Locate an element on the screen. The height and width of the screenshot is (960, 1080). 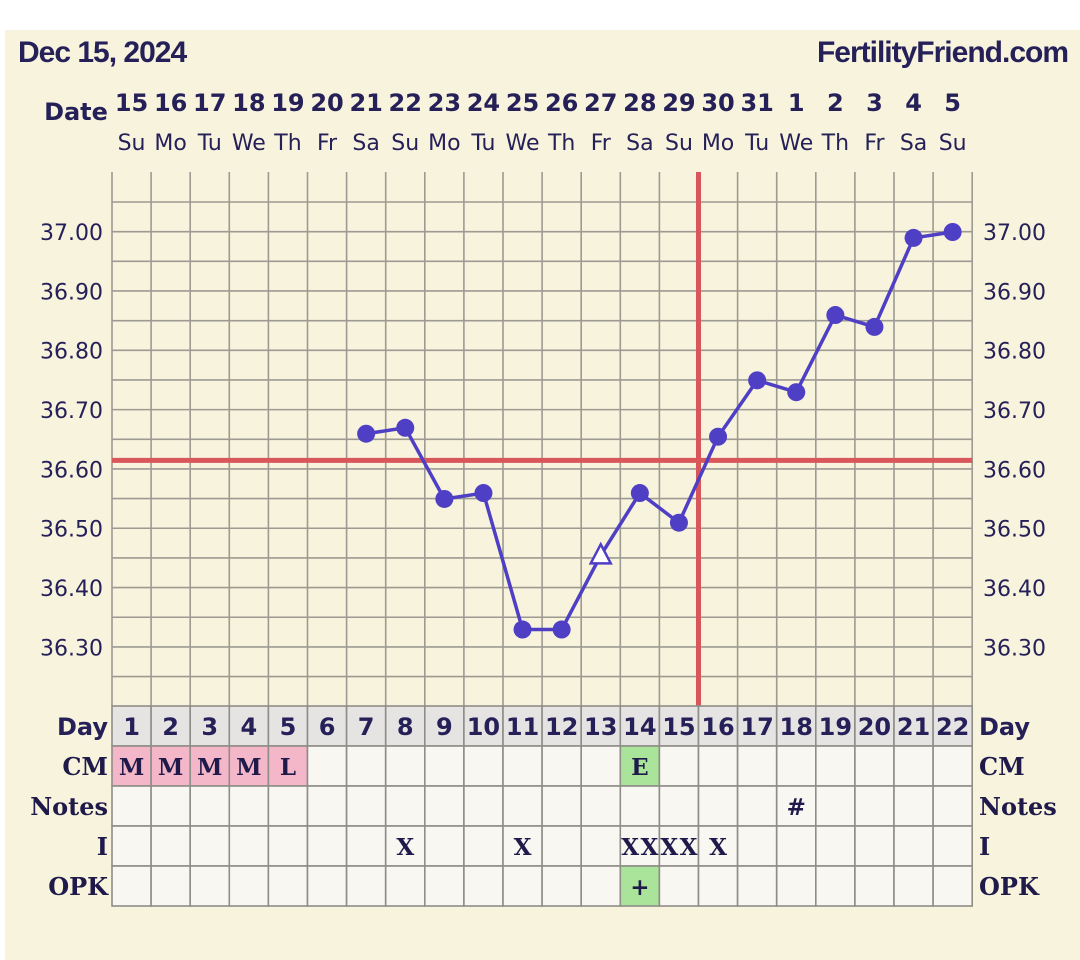
cycle-day-number: 13 is located at coordinates (600, 727).